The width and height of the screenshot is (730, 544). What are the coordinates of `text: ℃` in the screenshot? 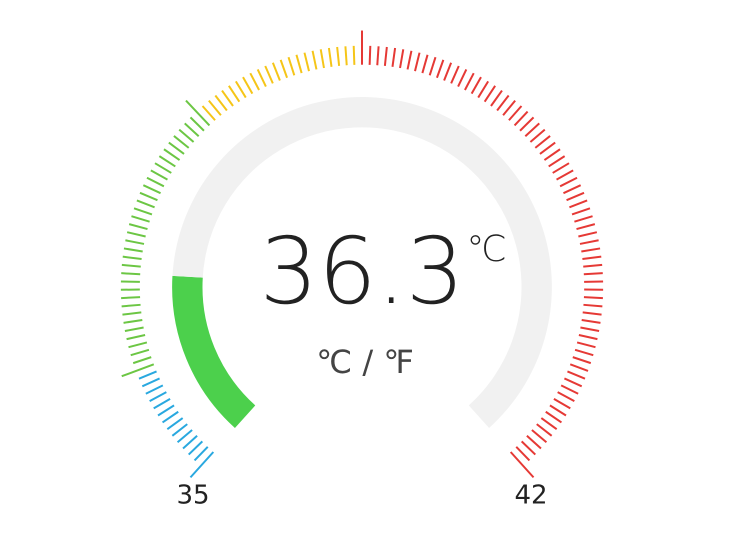 It's located at (486, 249).